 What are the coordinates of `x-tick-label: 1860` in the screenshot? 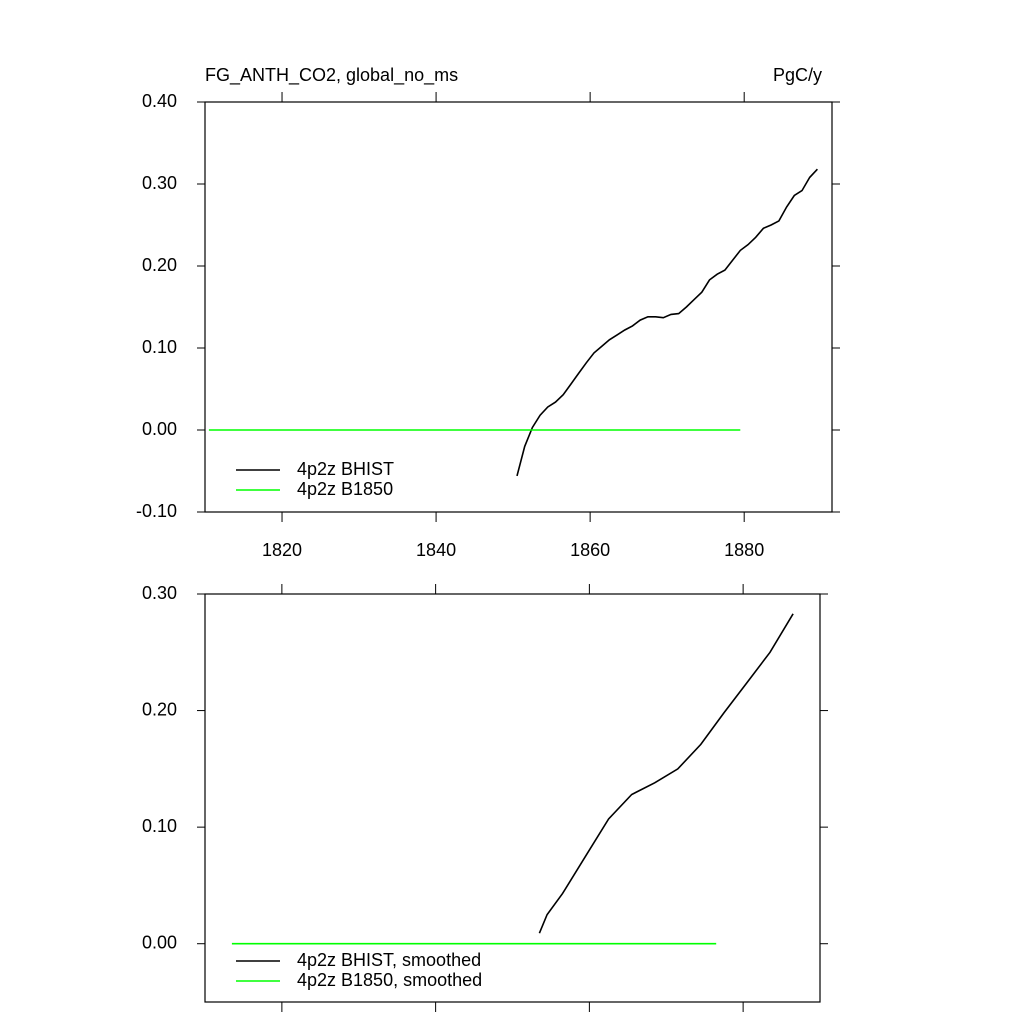 It's located at (590, 550).